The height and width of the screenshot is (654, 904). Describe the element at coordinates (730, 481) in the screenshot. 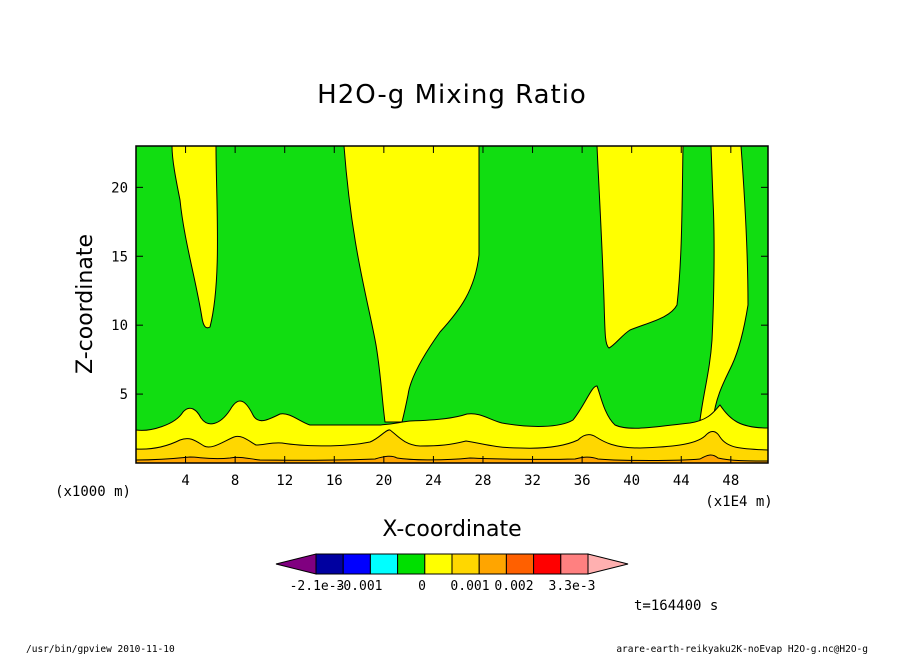

I see `x-tick-label: 48` at that location.